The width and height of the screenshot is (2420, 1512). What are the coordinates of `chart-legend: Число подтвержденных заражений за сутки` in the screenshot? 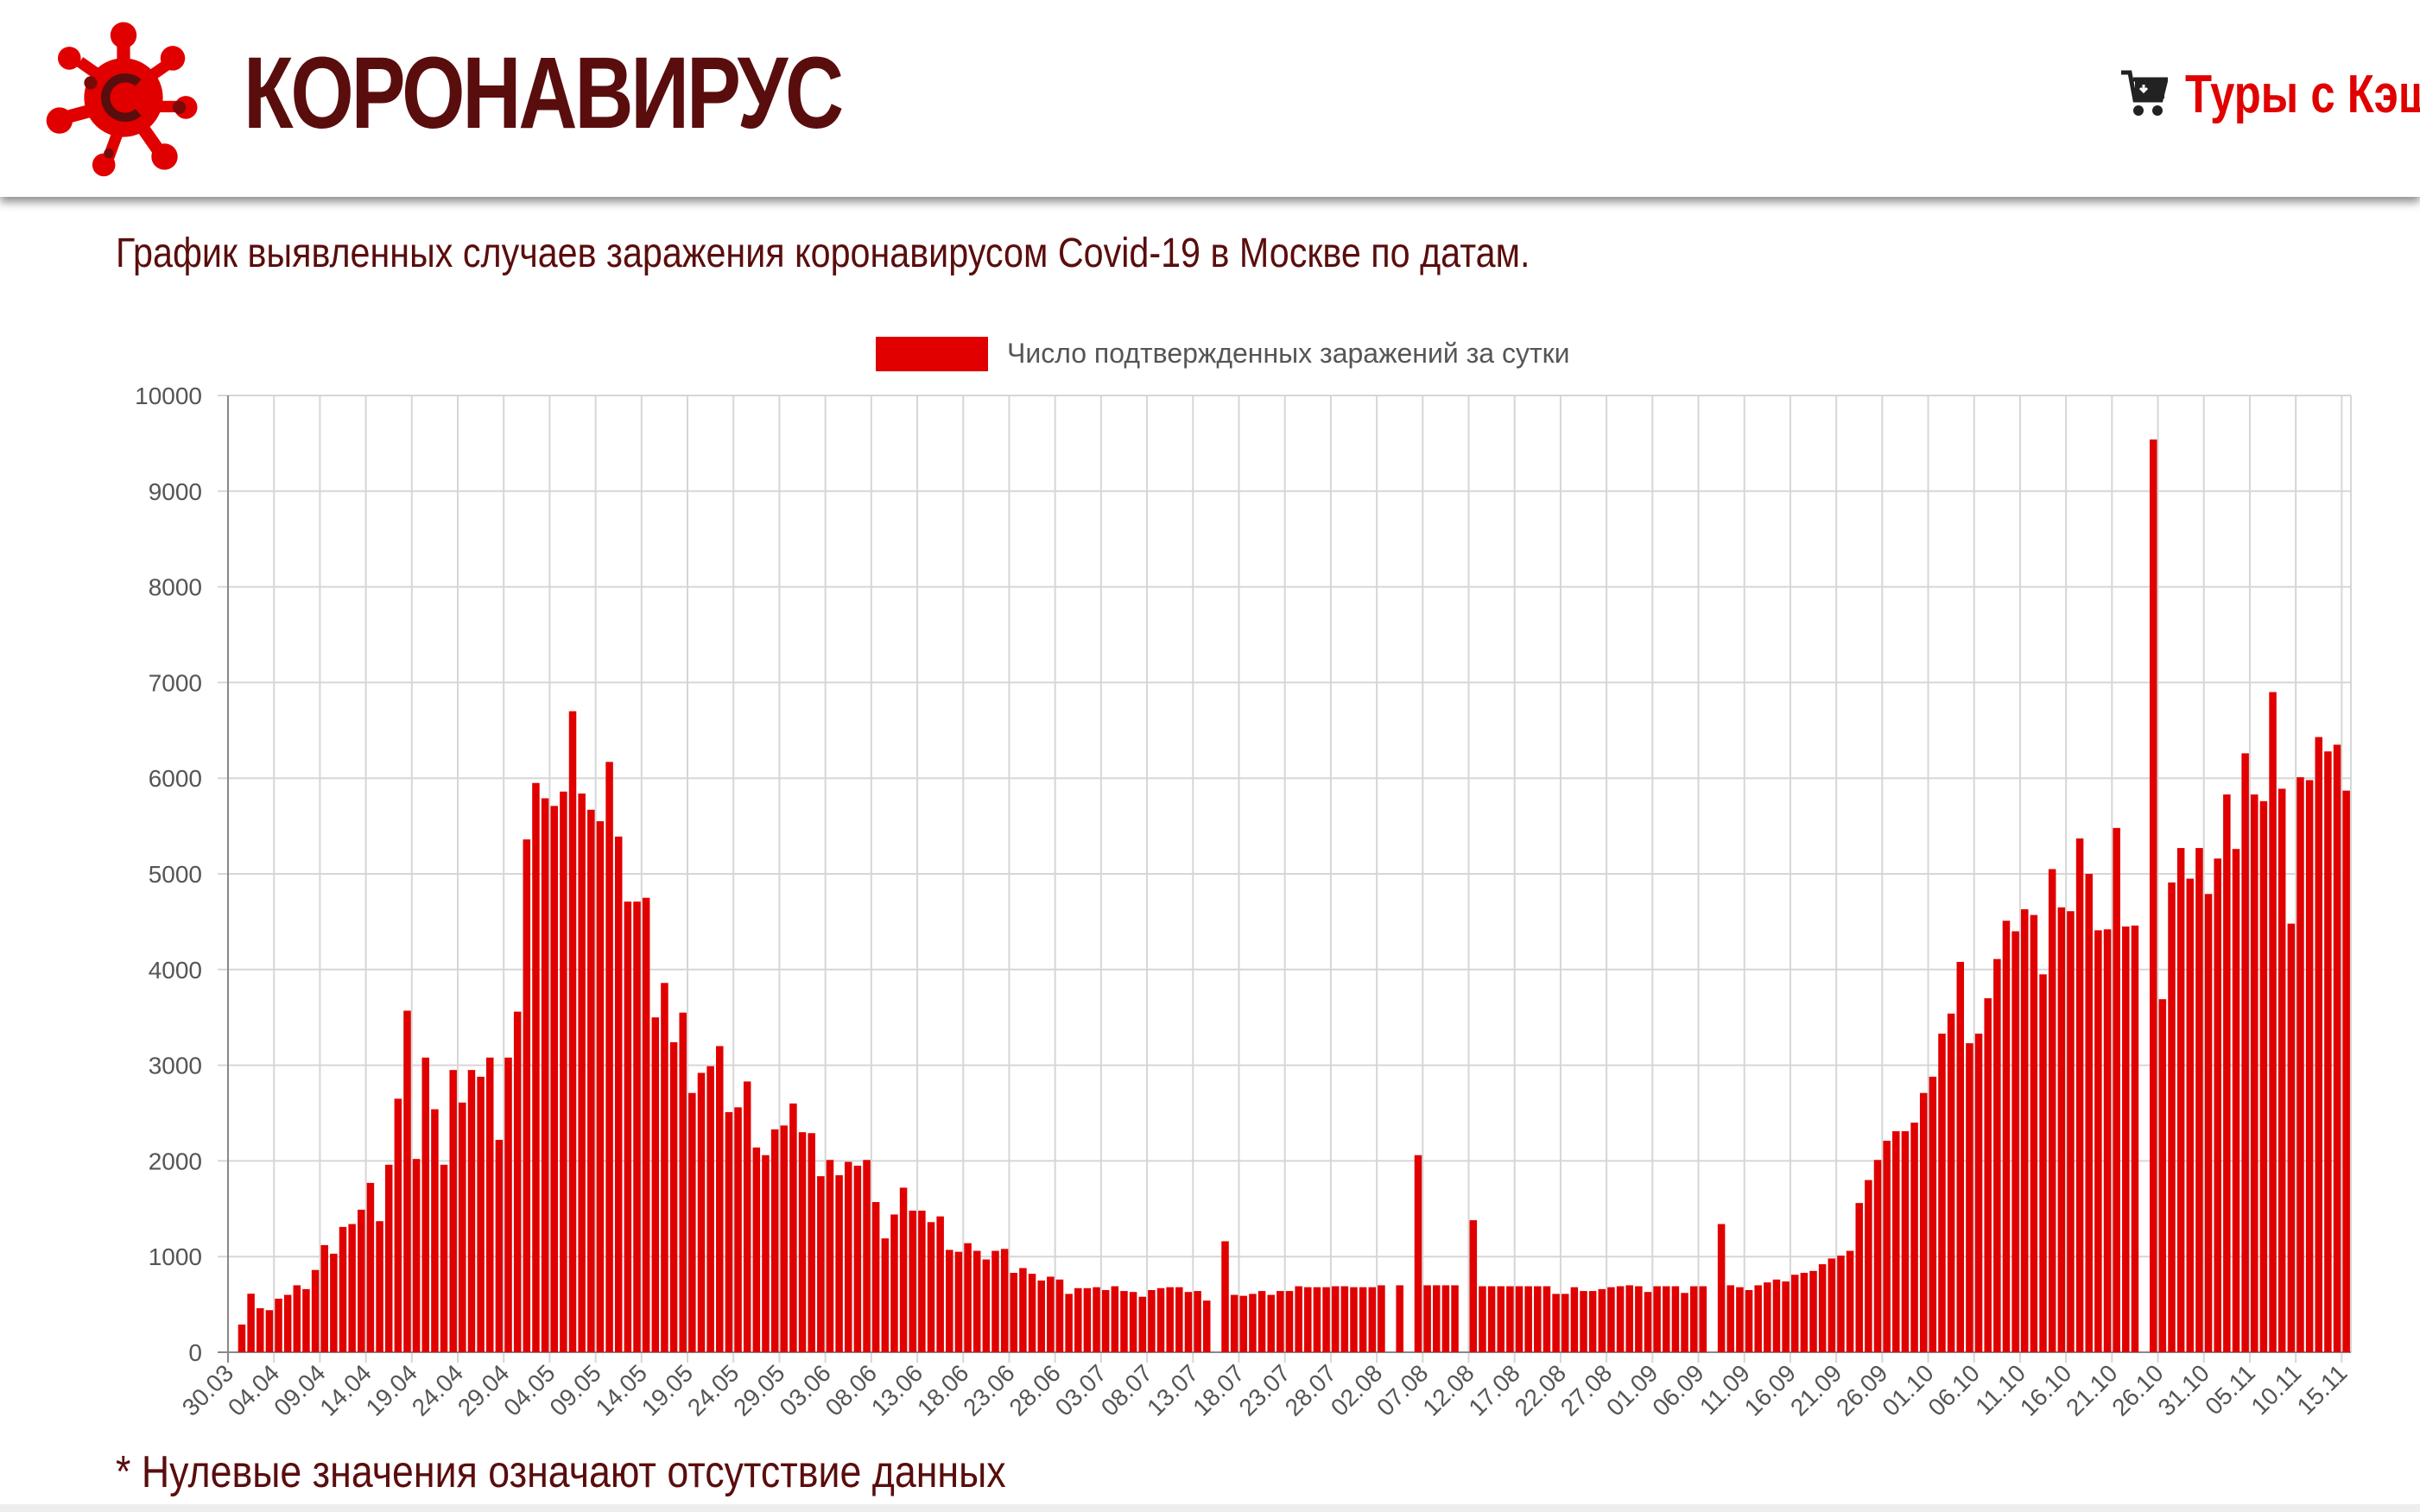 It's located at (1222, 354).